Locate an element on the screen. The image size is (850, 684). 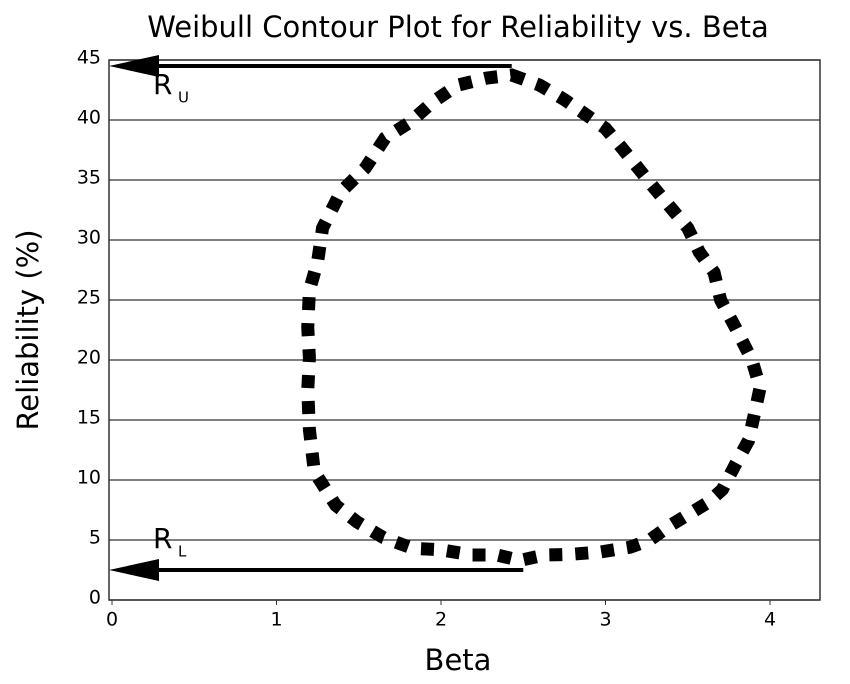
annotation-subscript: L is located at coordinates (182, 552).